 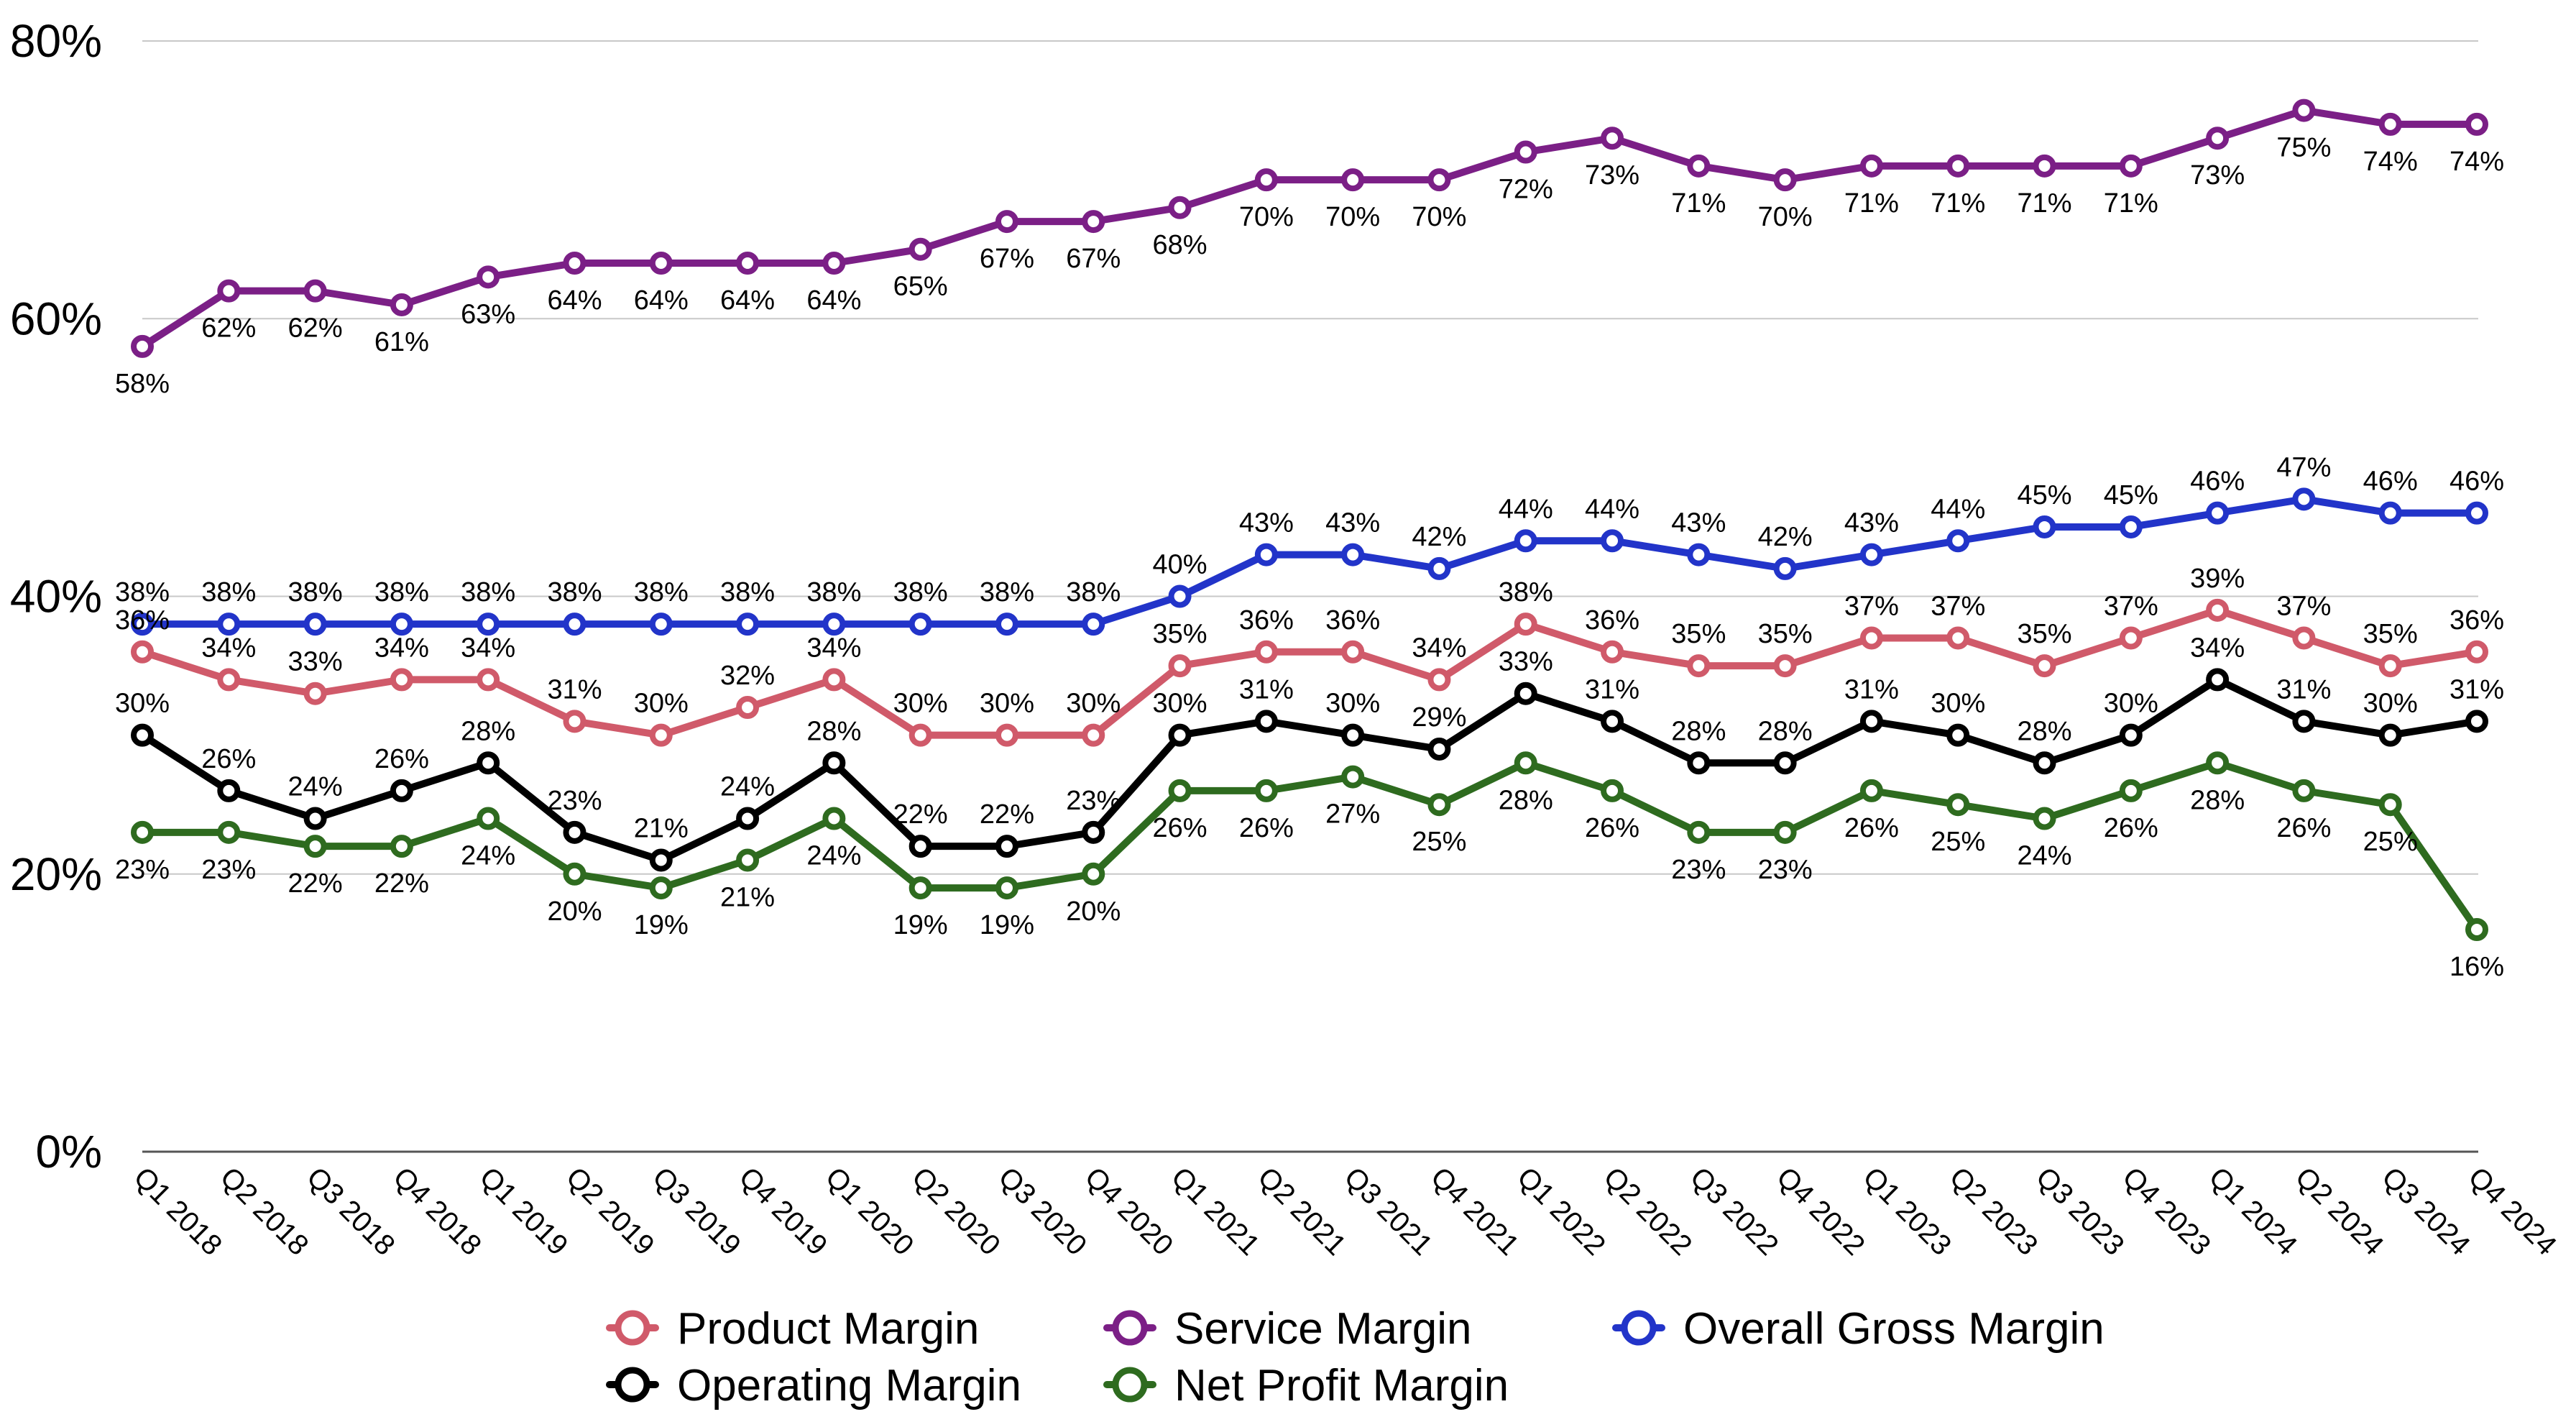 What do you see at coordinates (2339, 1211) in the screenshot?
I see `x-tick-label: Q2 2024` at bounding box center [2339, 1211].